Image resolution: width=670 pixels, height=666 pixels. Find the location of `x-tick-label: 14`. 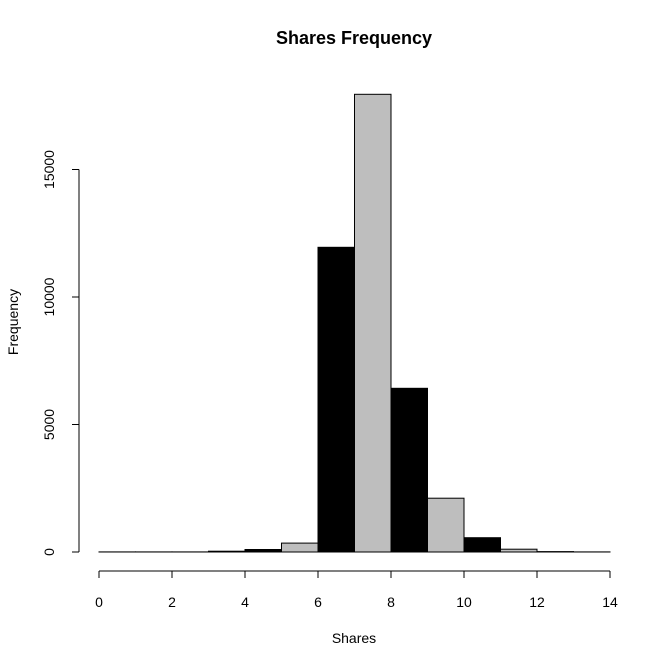

x-tick-label: 14 is located at coordinates (610, 602).